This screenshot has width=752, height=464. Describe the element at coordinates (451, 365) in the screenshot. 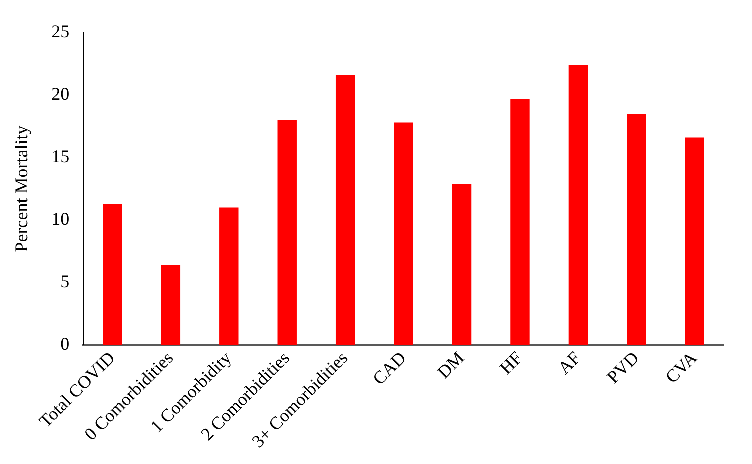

I see `x-tick-label: DM` at that location.